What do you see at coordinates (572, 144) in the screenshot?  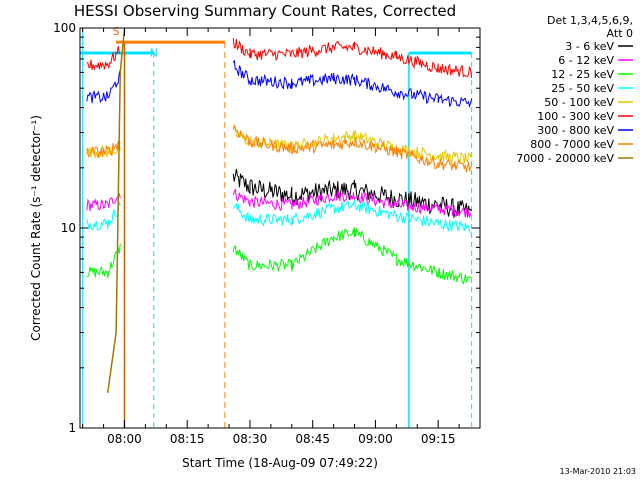 I see `legend-label: 800 - 7000 keV` at bounding box center [572, 144].